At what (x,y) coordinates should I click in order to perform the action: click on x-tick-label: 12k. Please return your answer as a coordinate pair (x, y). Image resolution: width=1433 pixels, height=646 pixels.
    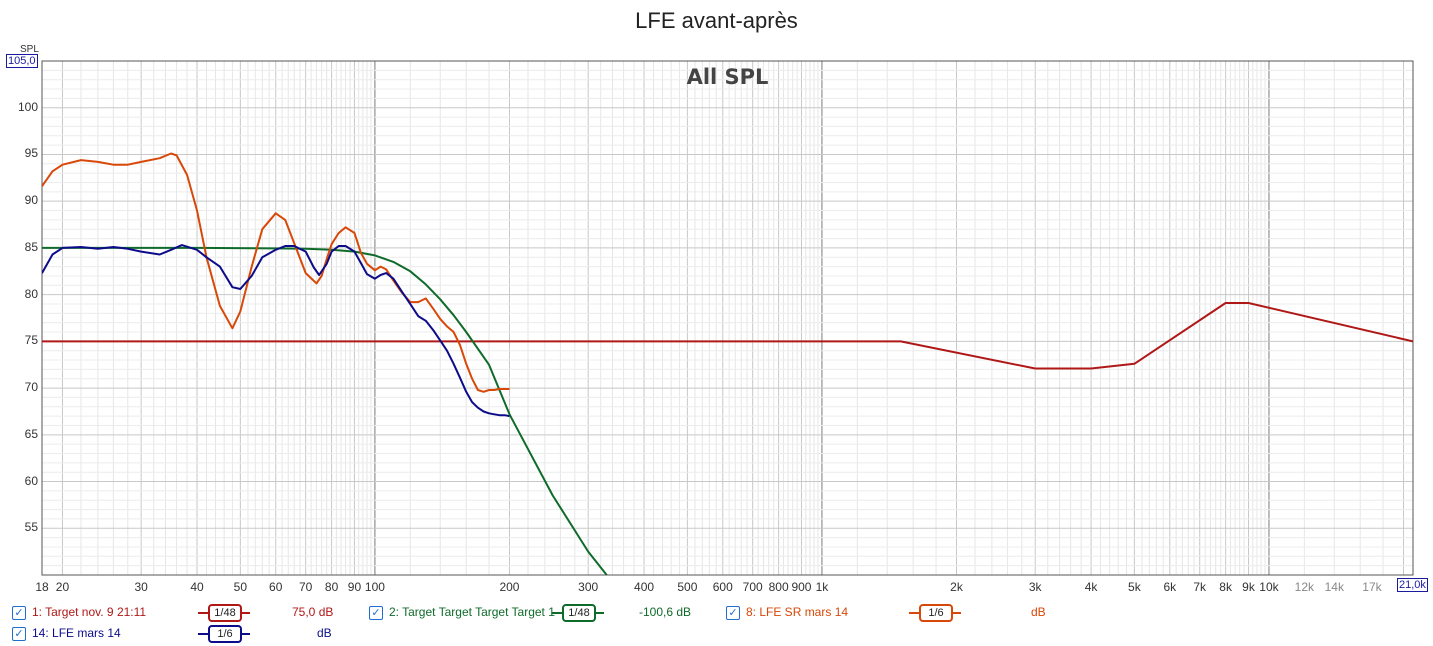
    Looking at the image, I should click on (1304, 587).